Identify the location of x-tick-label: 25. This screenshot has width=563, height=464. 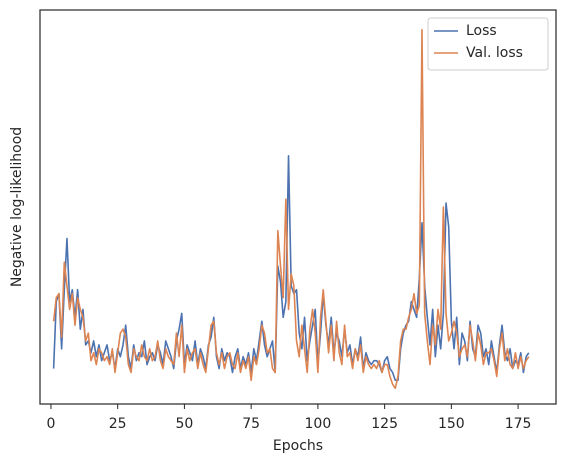
(118, 424).